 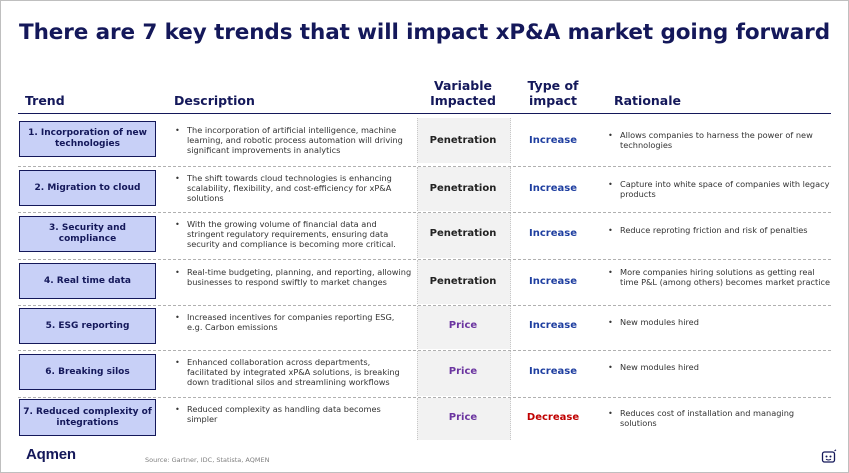 I want to click on header-variable-line1: Variable, so click(x=463, y=85).